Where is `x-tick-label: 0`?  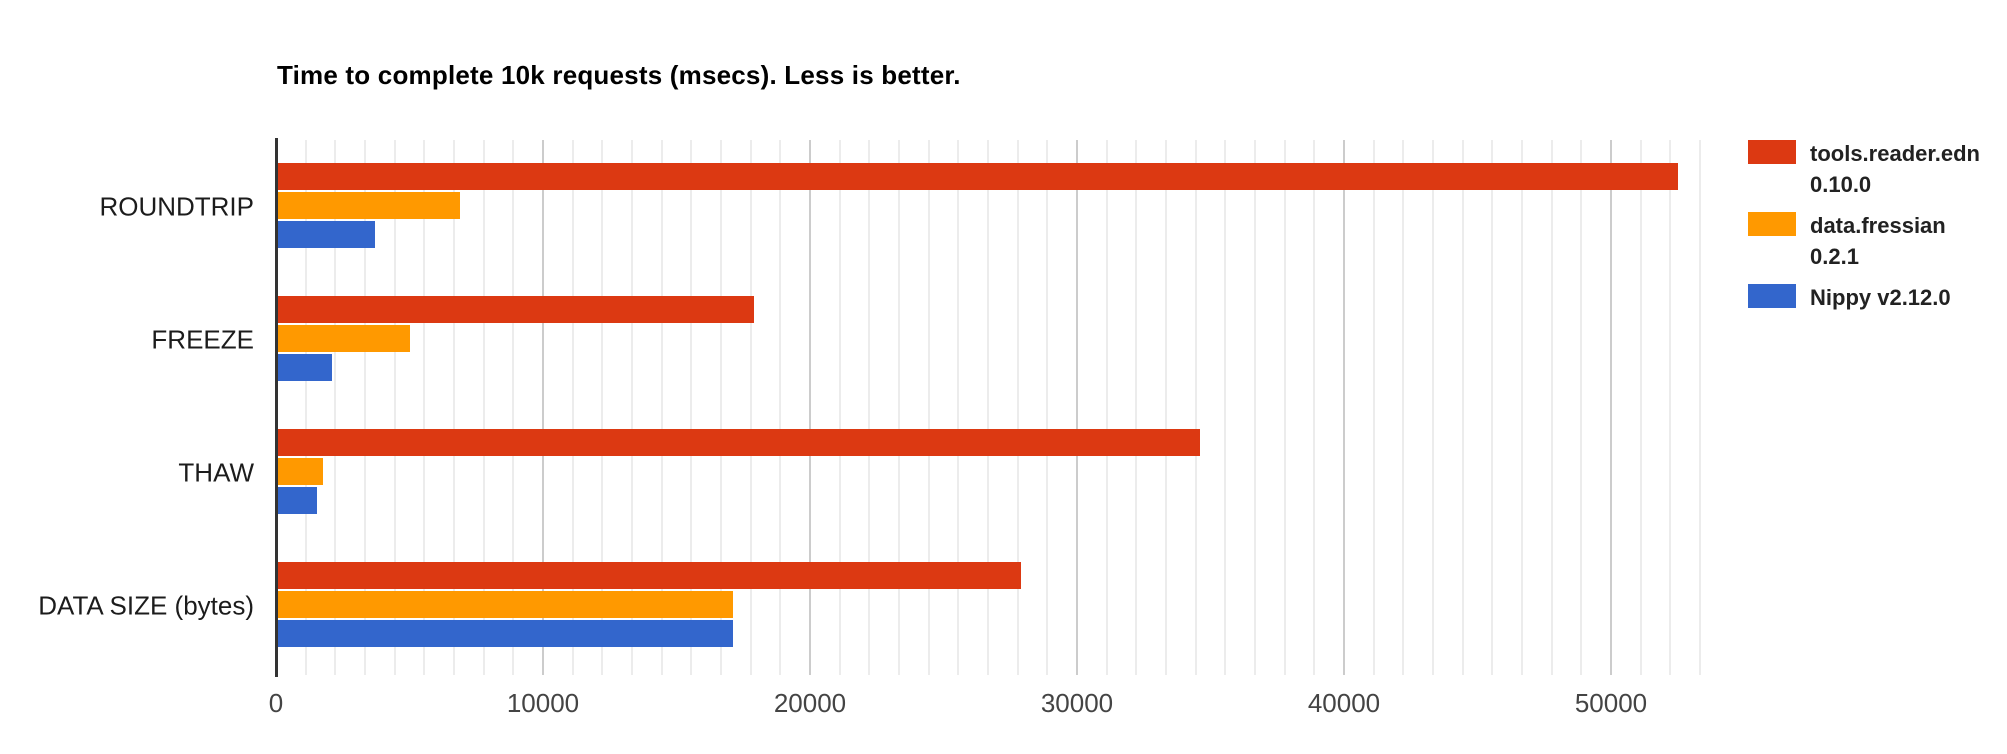 x-tick-label: 0 is located at coordinates (276, 703).